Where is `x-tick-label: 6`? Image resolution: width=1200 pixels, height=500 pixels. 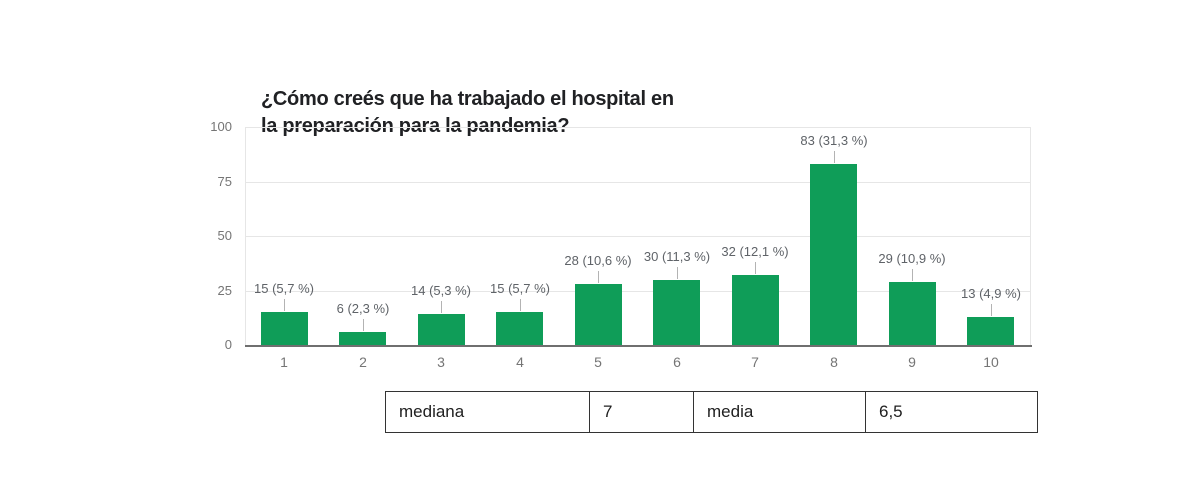 x-tick-label: 6 is located at coordinates (677, 362).